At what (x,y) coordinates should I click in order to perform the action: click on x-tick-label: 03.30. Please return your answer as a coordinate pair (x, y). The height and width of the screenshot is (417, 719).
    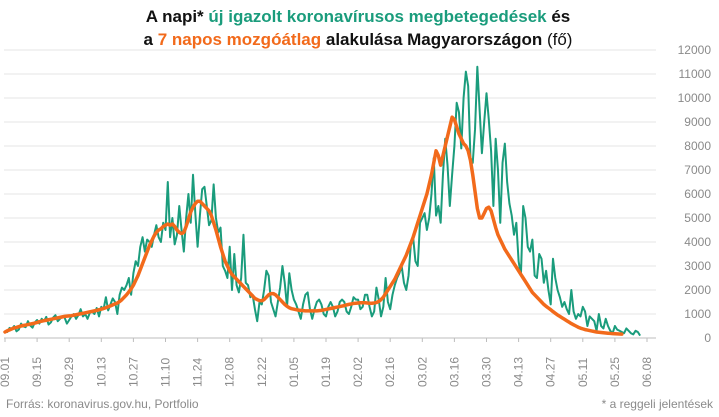
    Looking at the image, I should click on (487, 372).